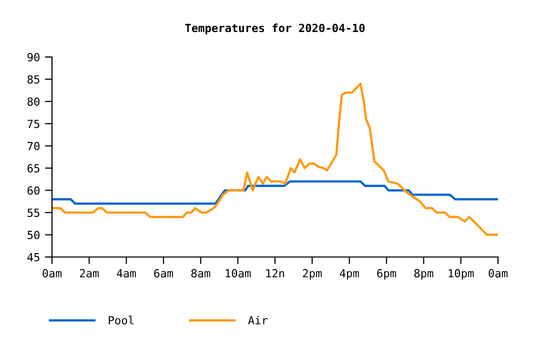 The height and width of the screenshot is (340, 535). What do you see at coordinates (89, 273) in the screenshot?
I see `x-tick-label: 2am` at bounding box center [89, 273].